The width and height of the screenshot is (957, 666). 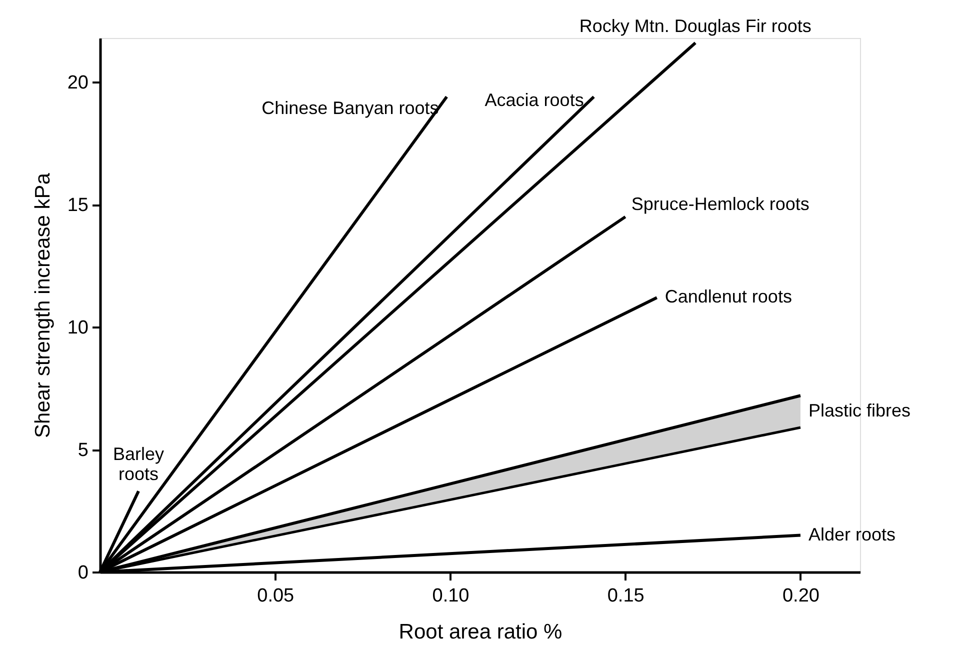 What do you see at coordinates (720, 204) in the screenshot?
I see `series-label: Spruce-Hemlock roots` at bounding box center [720, 204].